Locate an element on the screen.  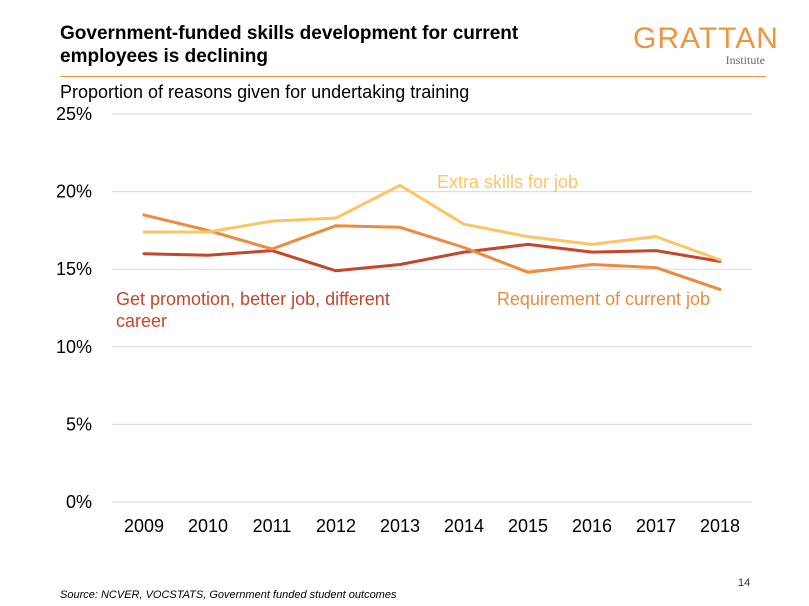
x-tick-label: 2009 is located at coordinates (144, 526).